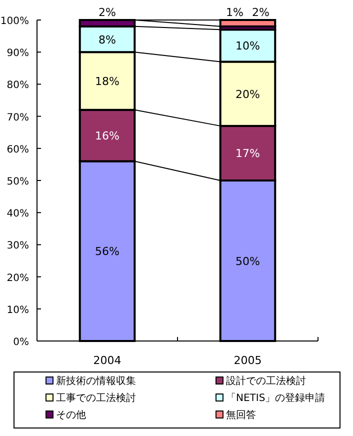  I want to click on y-tick-label: 20%, so click(17, 278).